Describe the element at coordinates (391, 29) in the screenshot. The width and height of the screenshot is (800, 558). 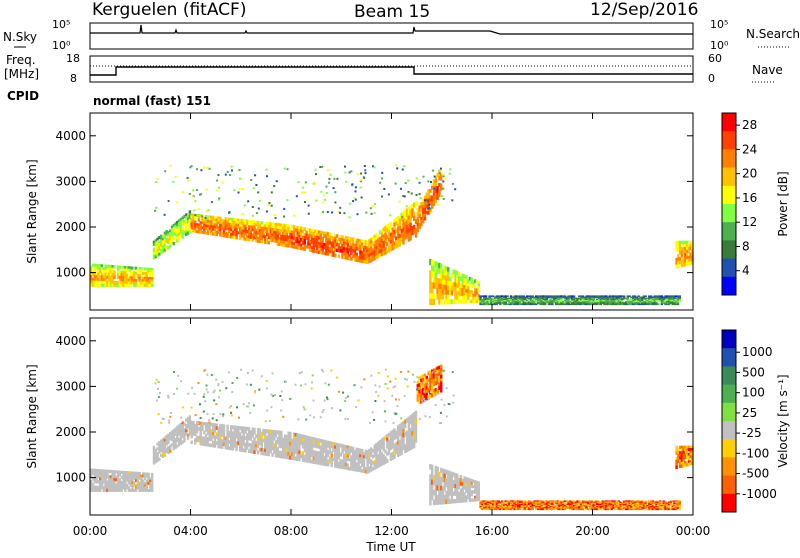
I see `nsky-trace` at that location.